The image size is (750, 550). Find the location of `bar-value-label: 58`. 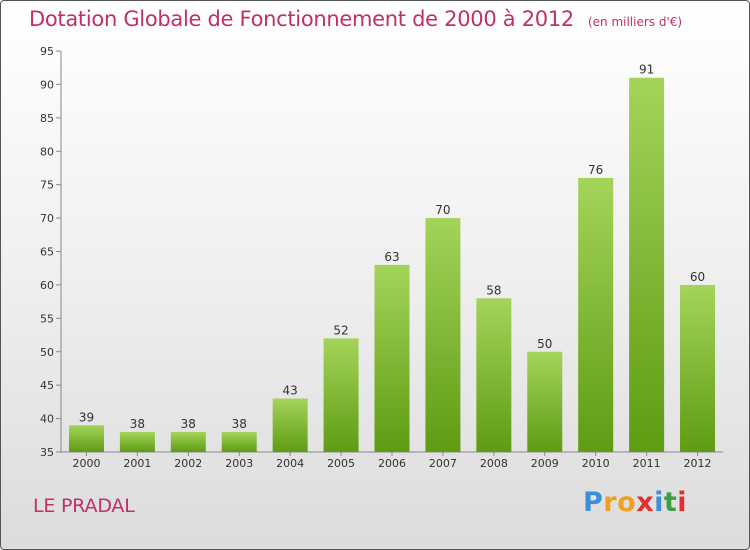

bar-value-label: 58 is located at coordinates (493, 290).